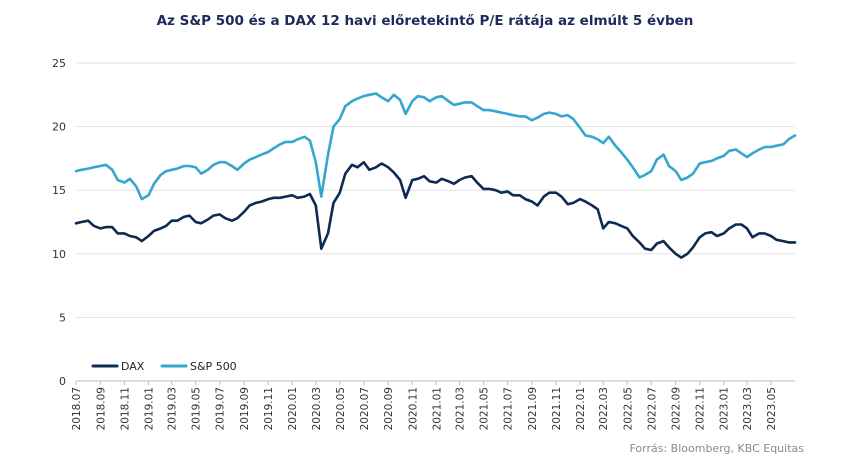 This screenshot has height=461, width=850. Describe the element at coordinates (213, 366) in the screenshot. I see `legend-label-sp500: S&P 500` at that location.